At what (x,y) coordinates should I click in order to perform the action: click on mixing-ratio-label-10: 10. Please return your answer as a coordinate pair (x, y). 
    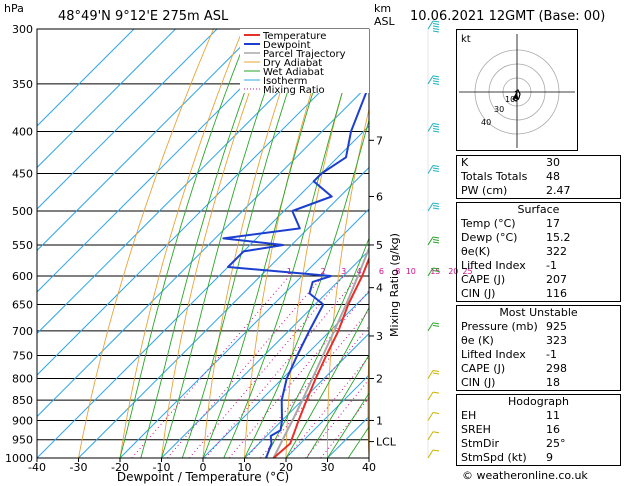
    Looking at the image, I should click on (411, 271).